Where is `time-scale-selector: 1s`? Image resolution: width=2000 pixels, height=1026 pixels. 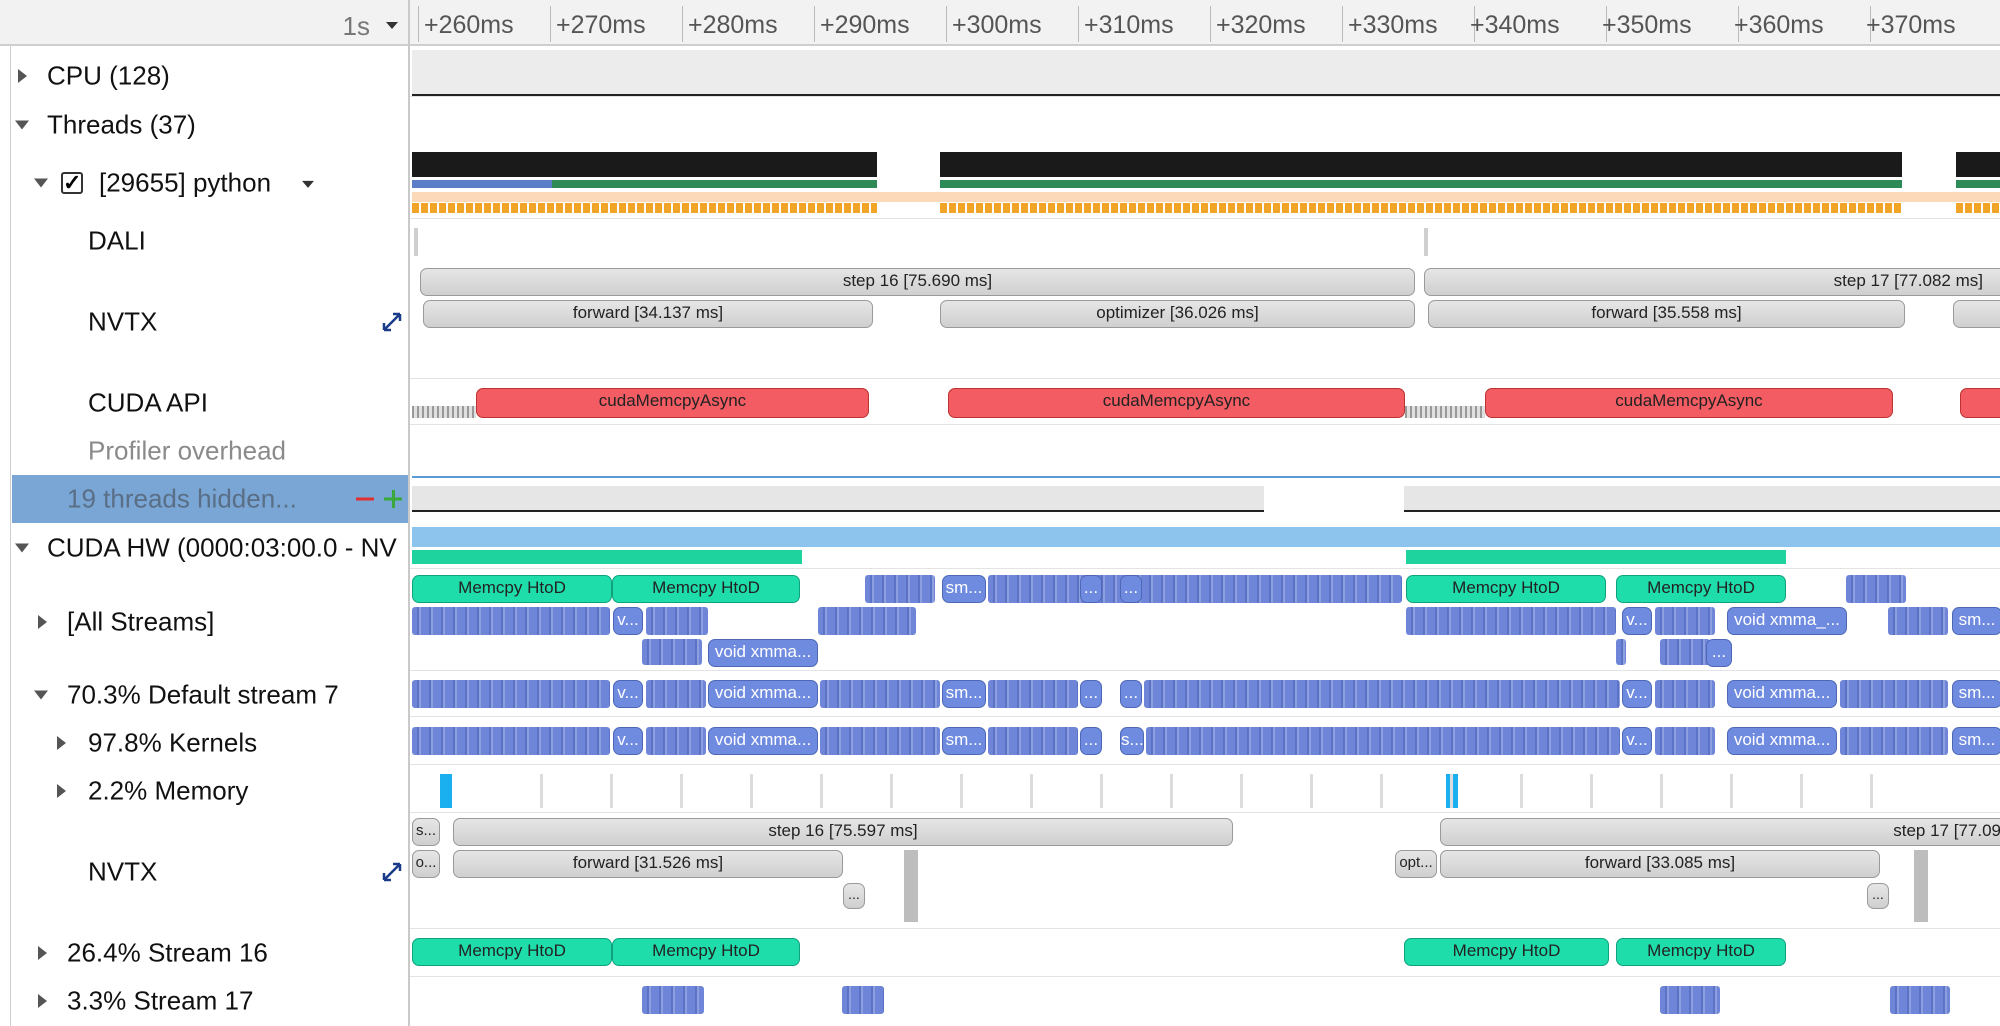
time-scale-selector: 1s is located at coordinates (205, 23).